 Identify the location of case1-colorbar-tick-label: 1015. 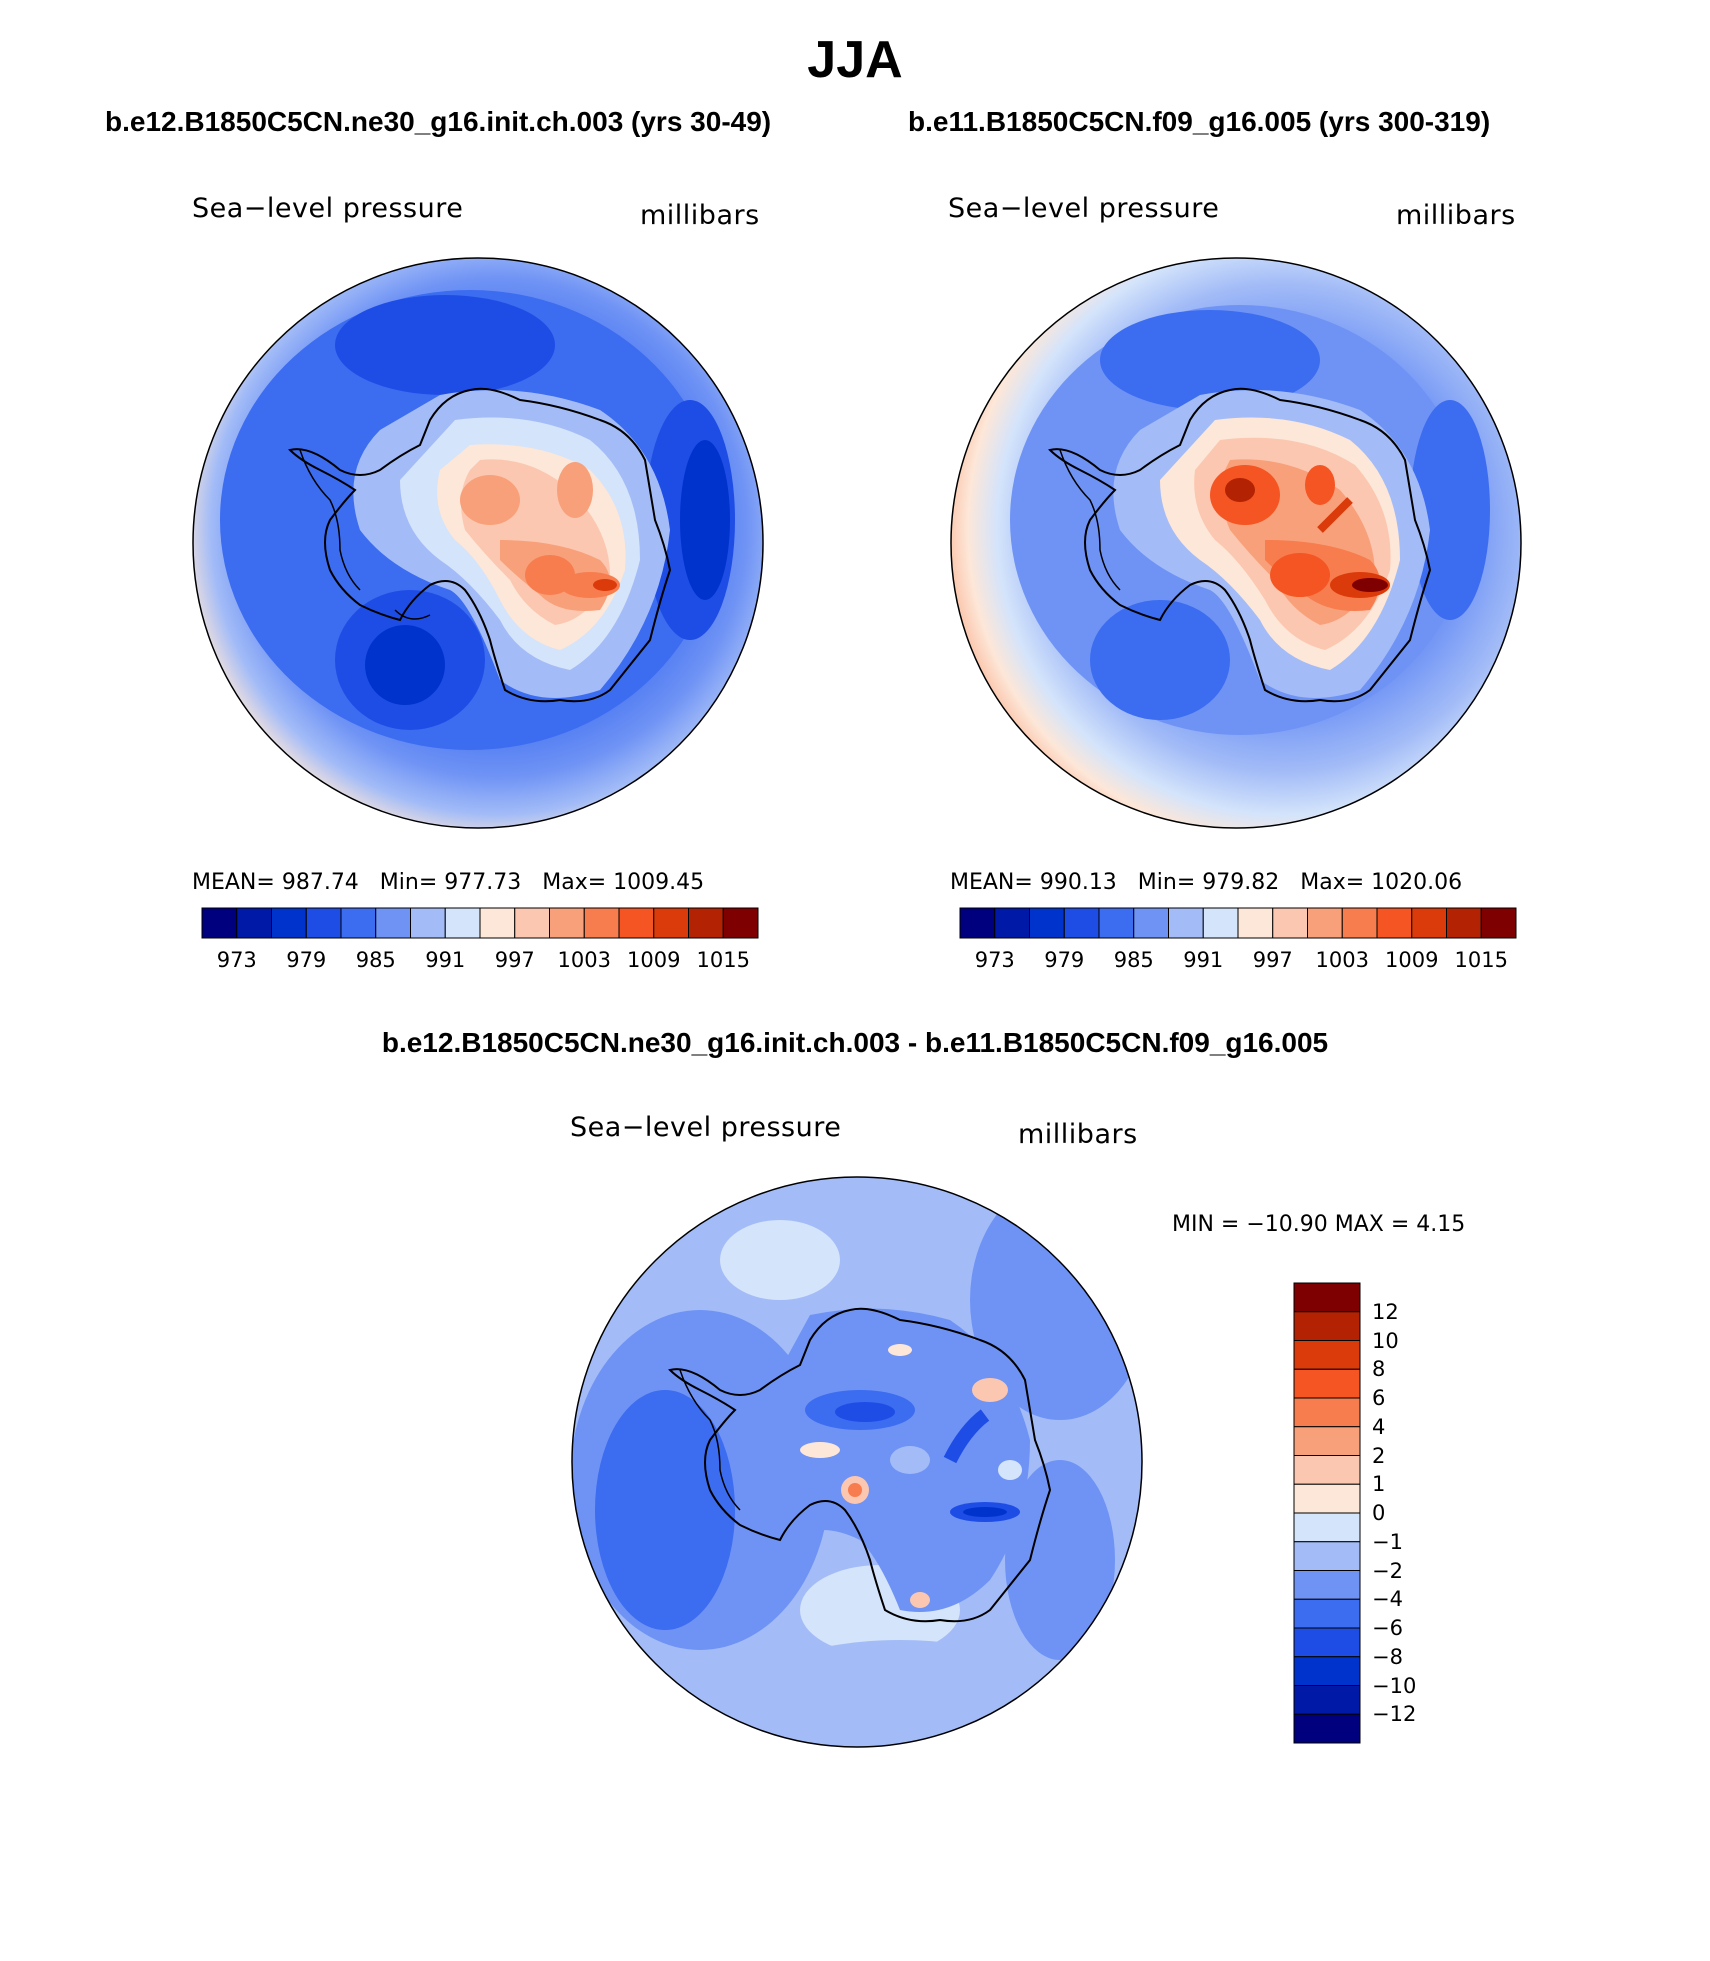
(723, 960).